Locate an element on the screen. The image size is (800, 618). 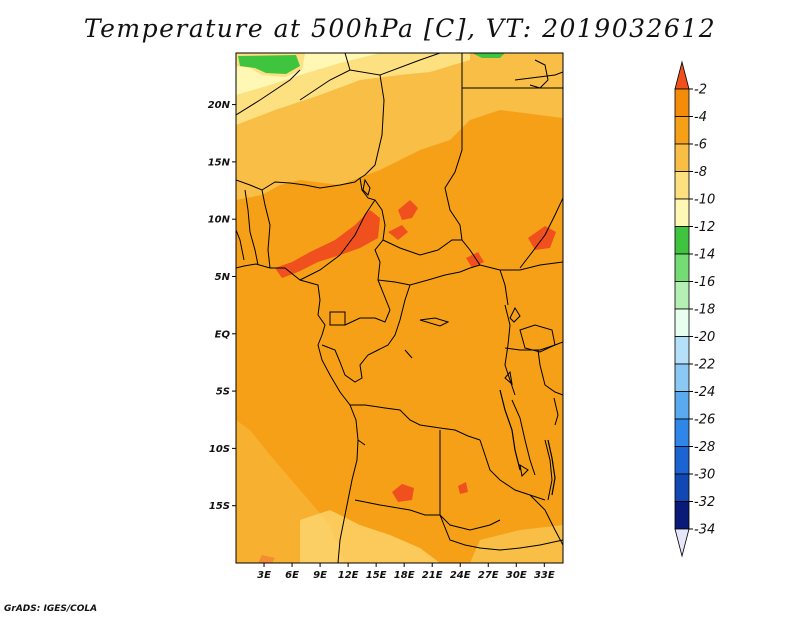
lake-kivu is located at coordinates (508, 378).